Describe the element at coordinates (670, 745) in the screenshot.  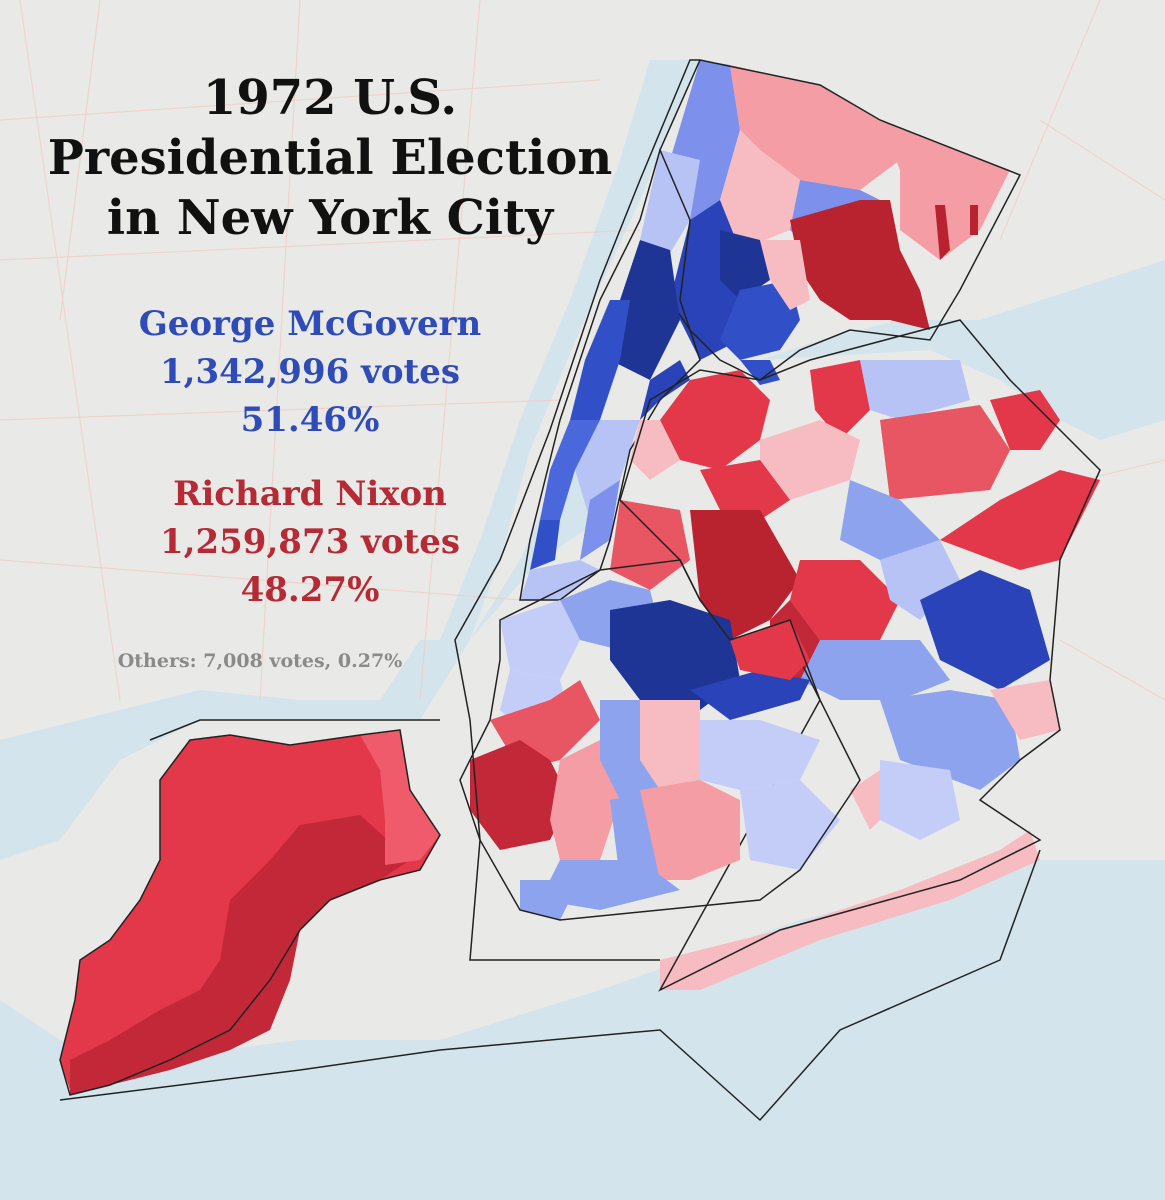
I see `district-bk-flatlands-pale` at that location.